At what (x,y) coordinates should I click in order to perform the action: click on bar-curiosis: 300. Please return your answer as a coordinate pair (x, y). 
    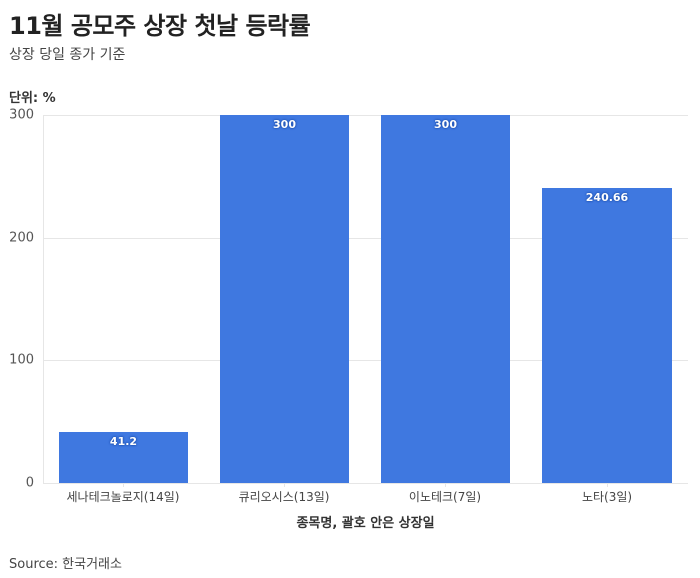
    Looking at the image, I should click on (284, 299).